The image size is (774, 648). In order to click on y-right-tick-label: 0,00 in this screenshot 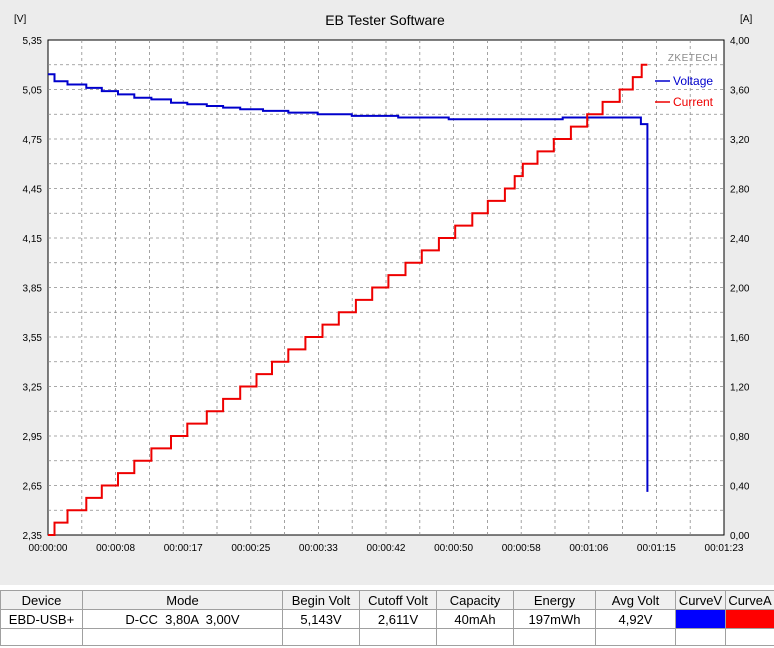, I will do `click(740, 536)`.